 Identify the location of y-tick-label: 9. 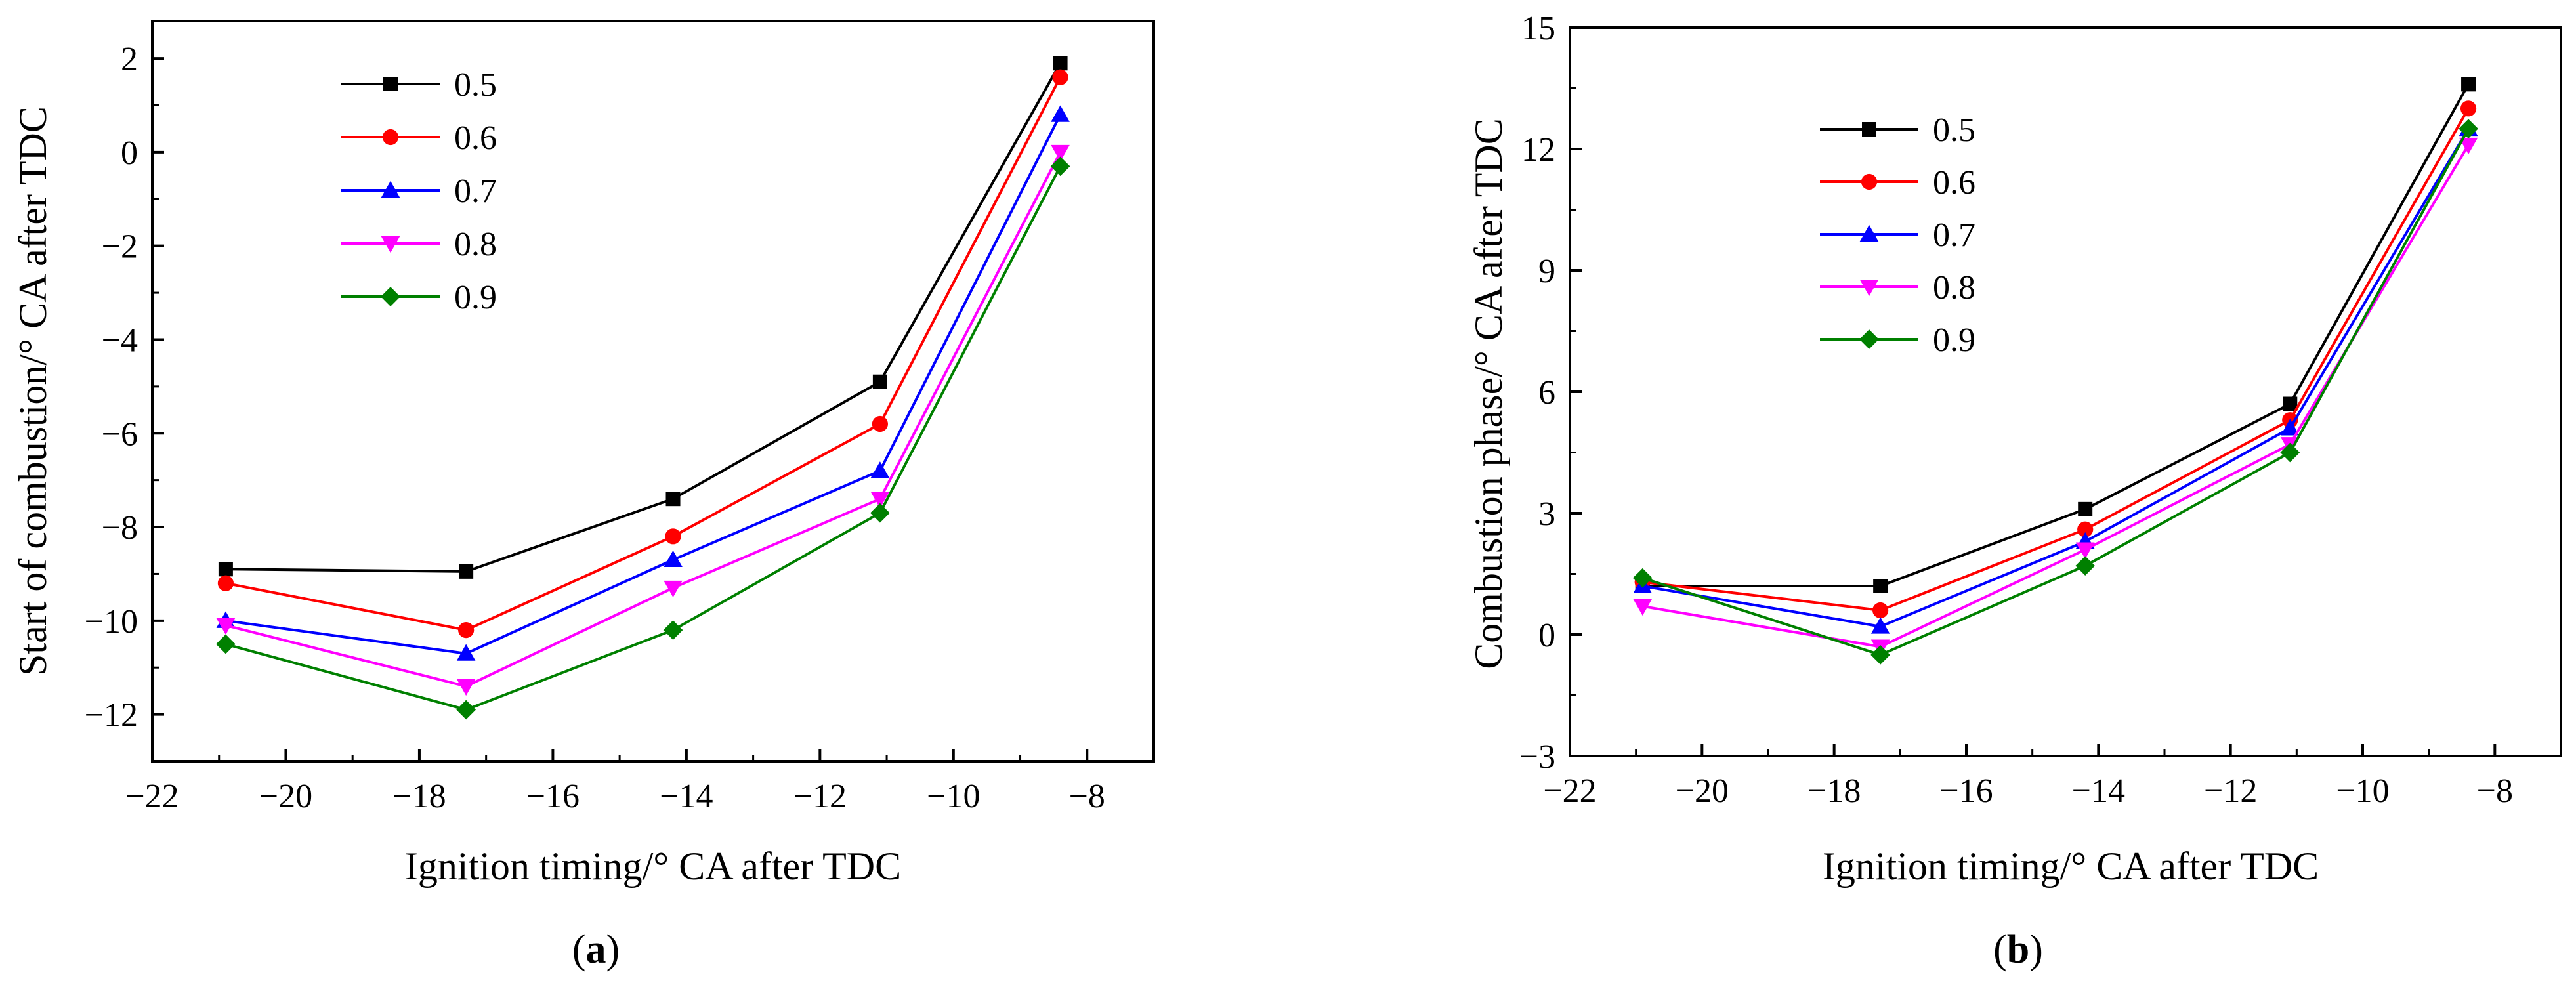
(1546, 272).